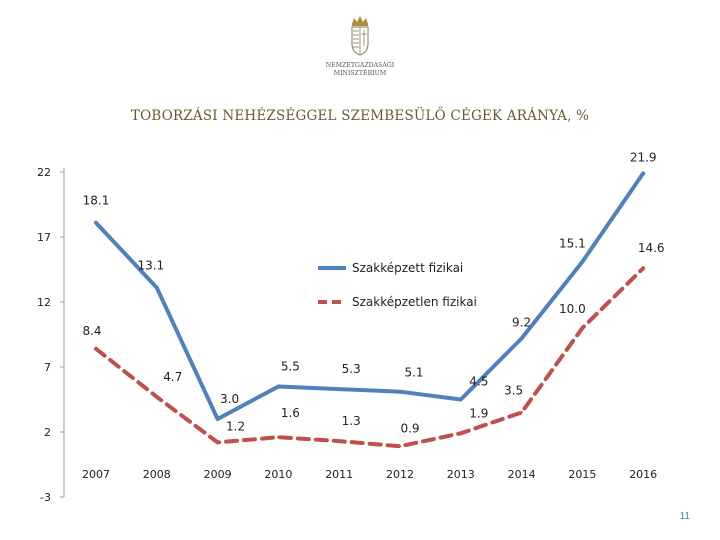 This screenshot has width=720, height=540. Describe the element at coordinates (45, 497) in the screenshot. I see `y-tick-label: -3` at that location.